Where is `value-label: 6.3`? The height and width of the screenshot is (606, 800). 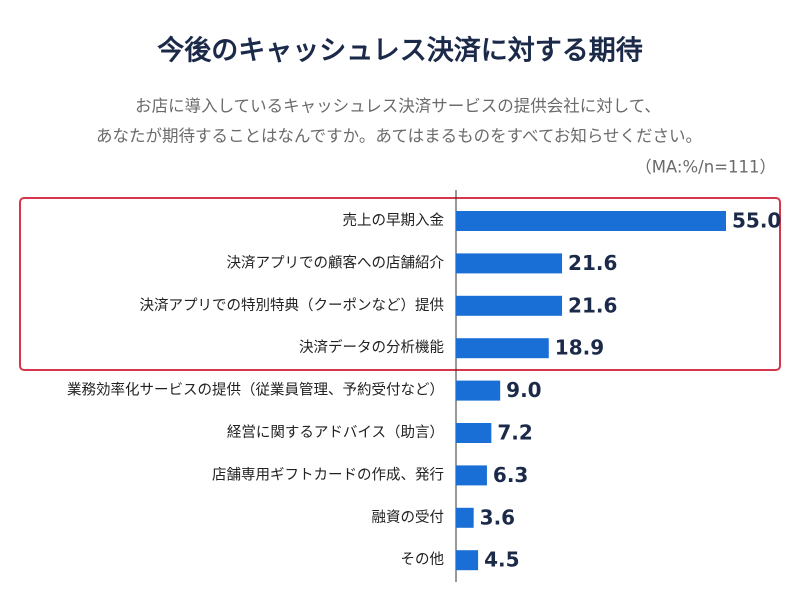 value-label: 6.3 is located at coordinates (510, 475).